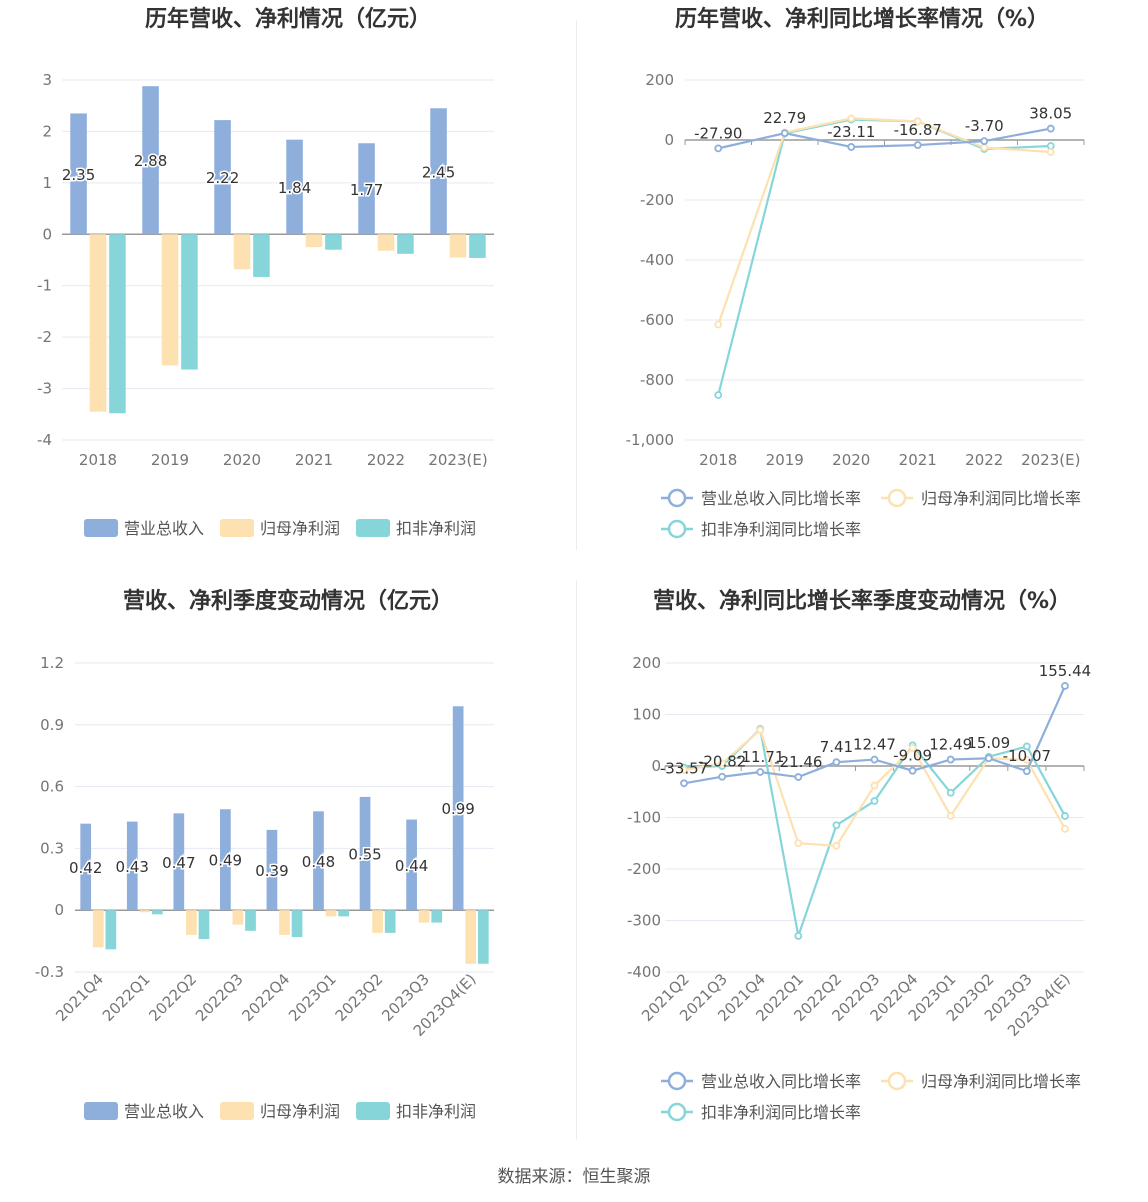  What do you see at coordinates (884, 221) in the screenshot?
I see `series-line-parent-profit` at bounding box center [884, 221].